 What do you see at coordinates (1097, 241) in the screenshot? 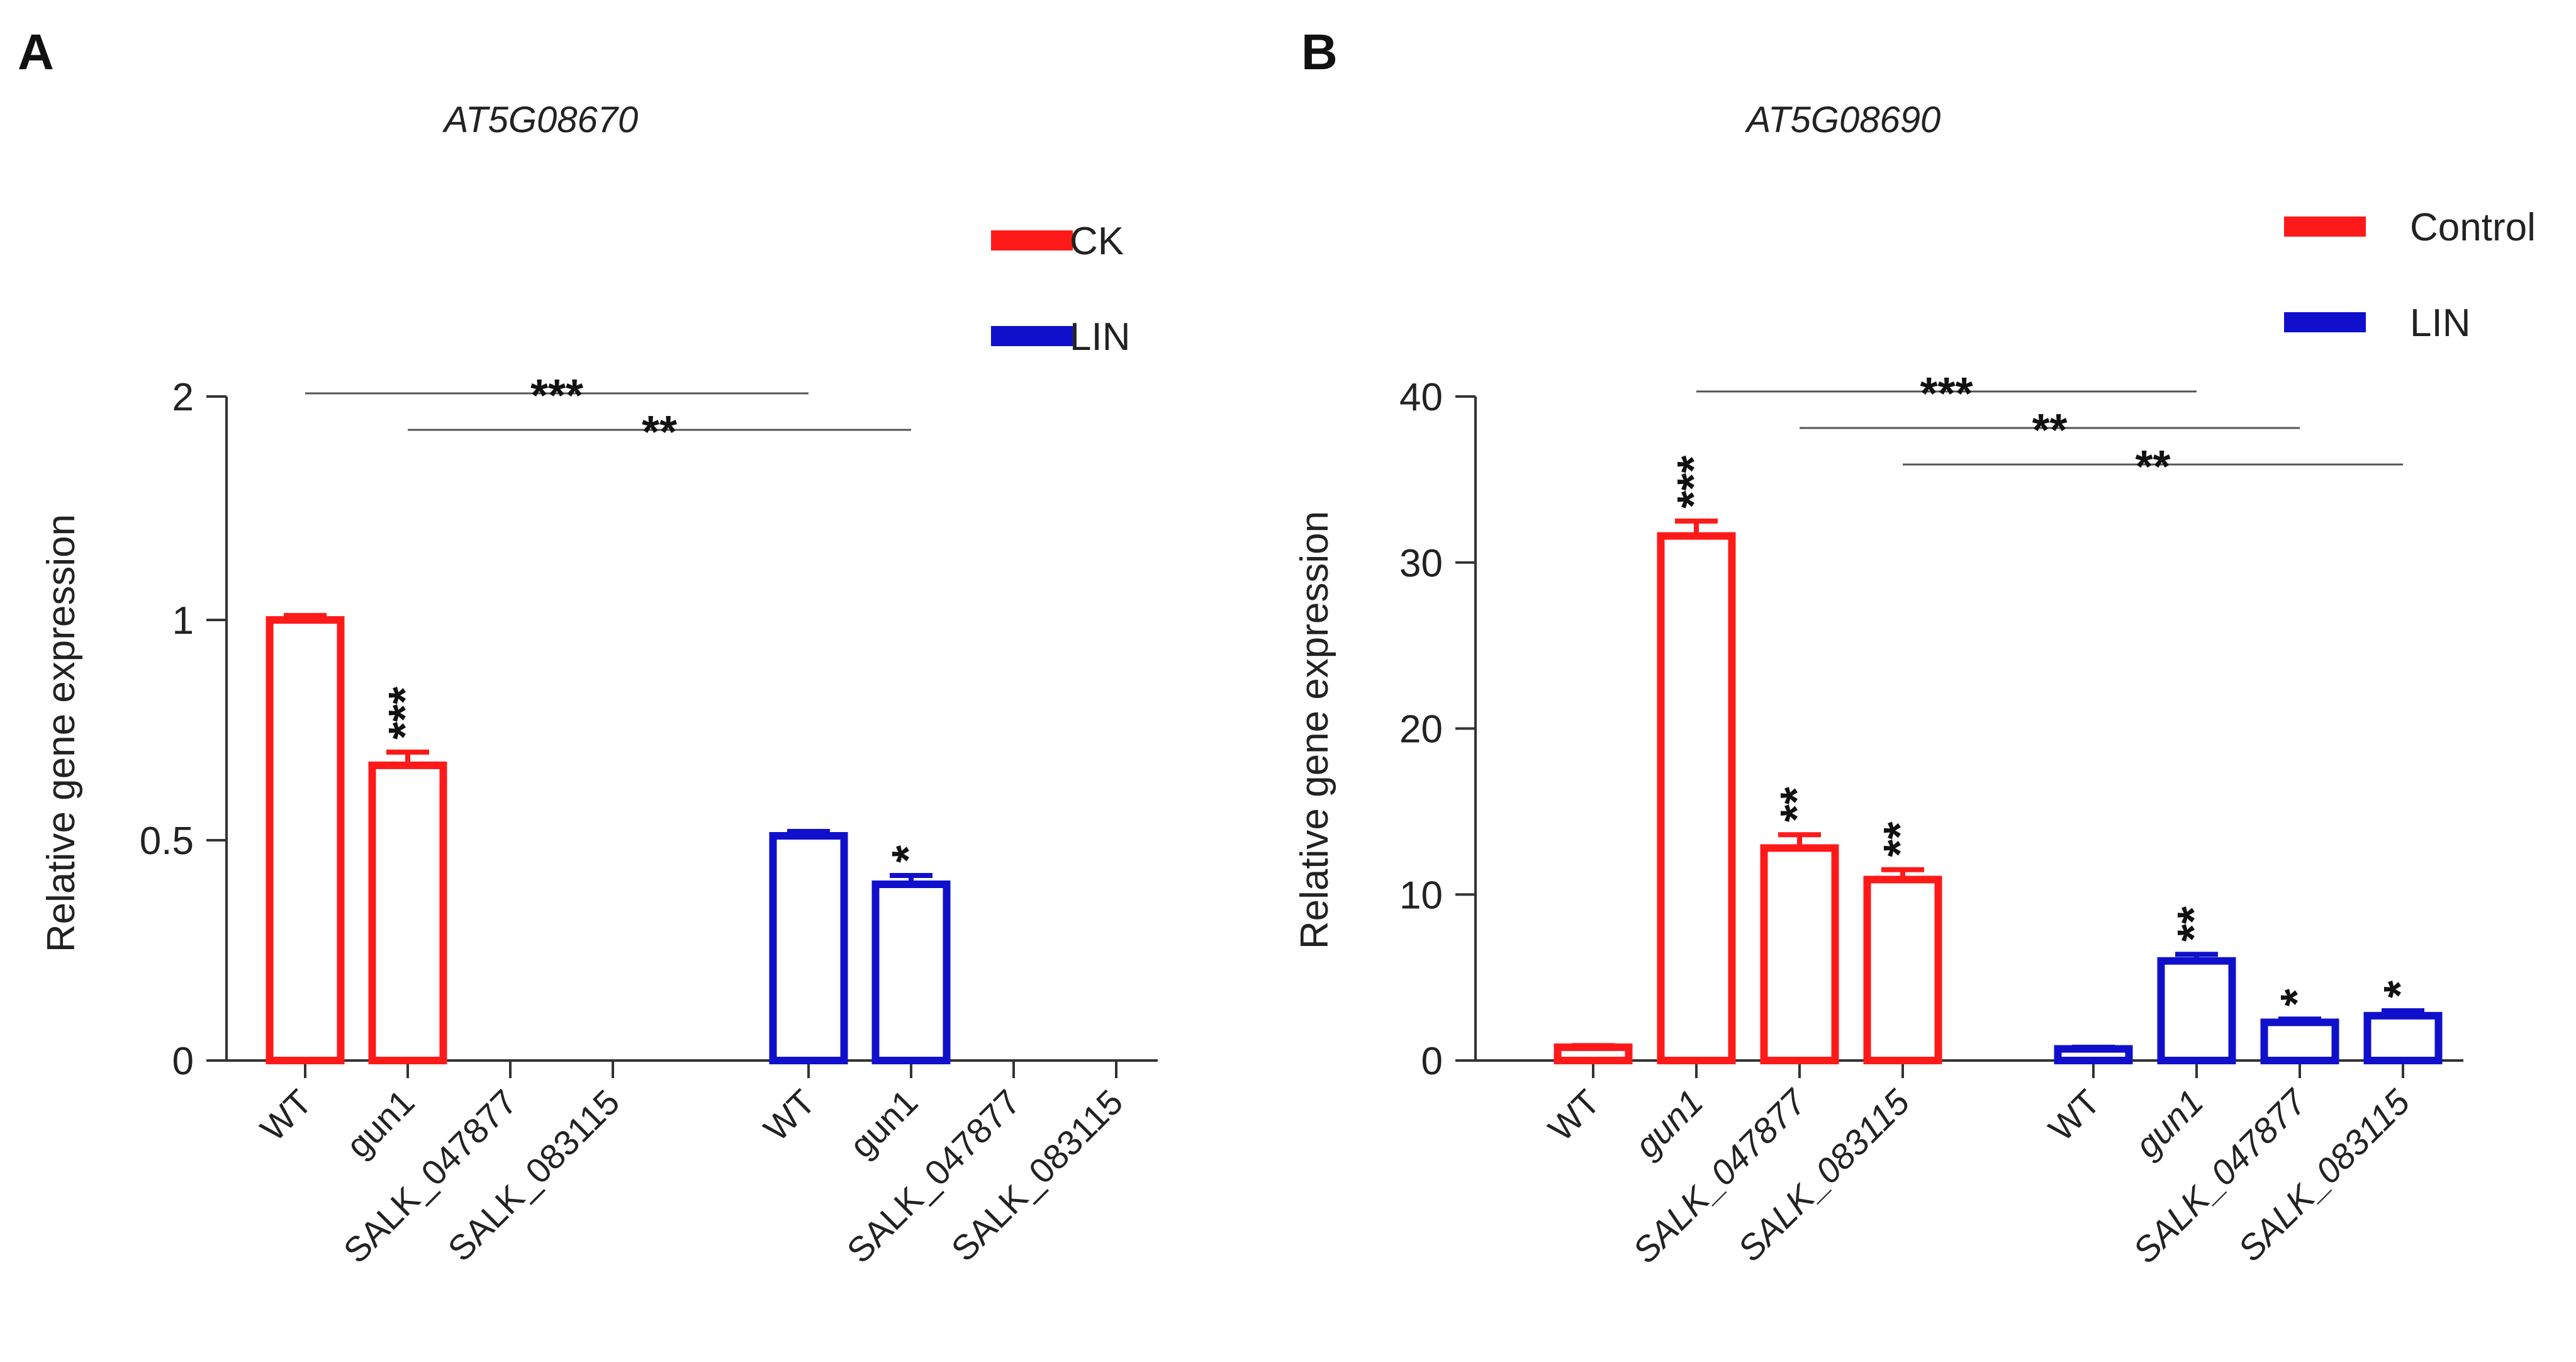
I see `legend-label: CK` at bounding box center [1097, 241].